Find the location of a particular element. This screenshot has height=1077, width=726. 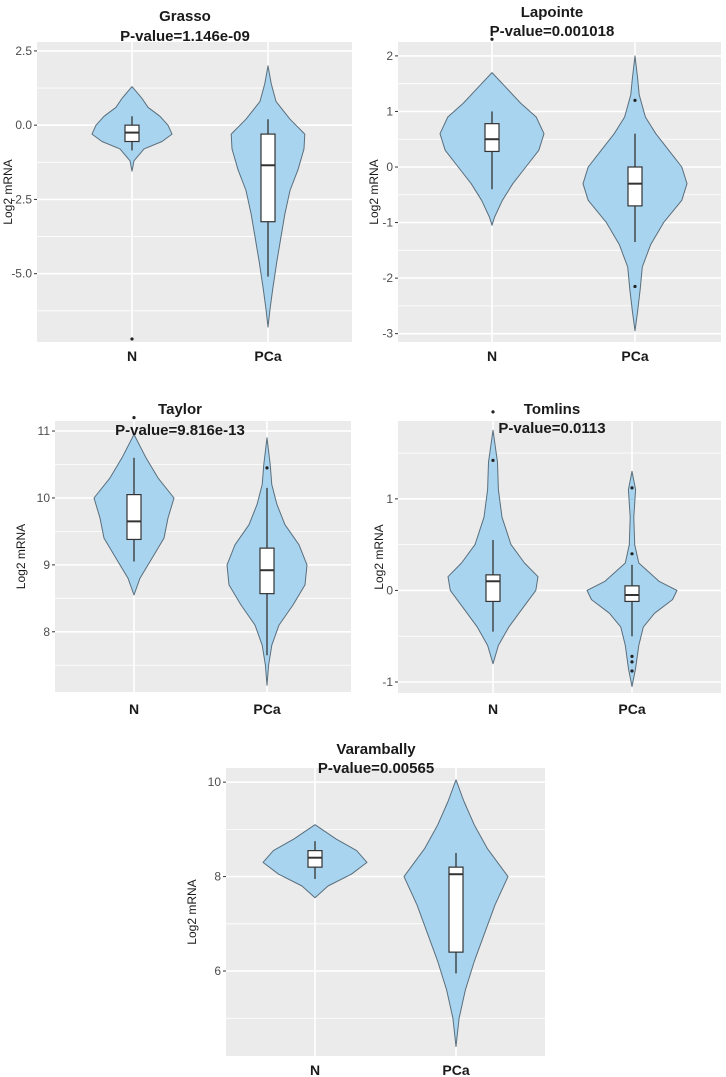

chart-title: Taylor is located at coordinates (180, 409).